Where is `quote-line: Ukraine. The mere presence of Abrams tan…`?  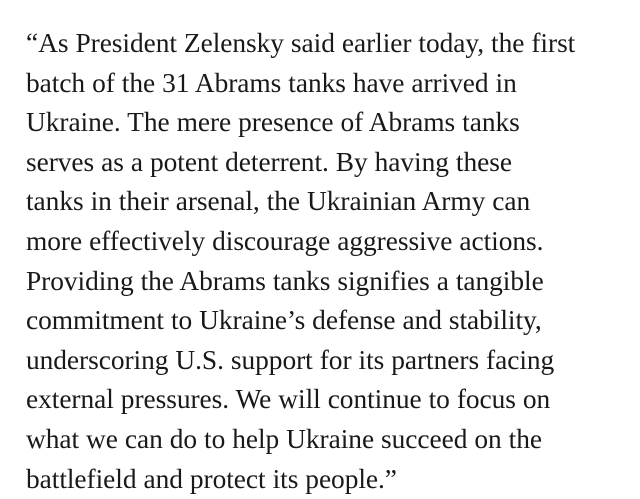
quote-line: Ukraine. The mere presence of Abrams tan… is located at coordinates (273, 122).